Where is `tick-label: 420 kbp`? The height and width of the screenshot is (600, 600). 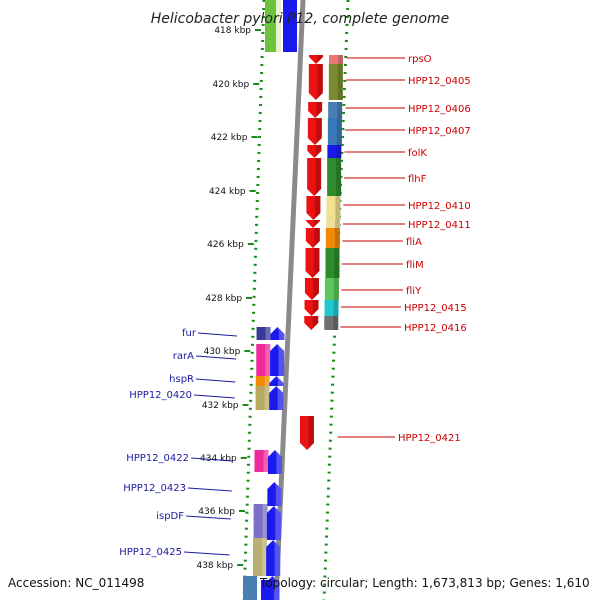
tick-label: 420 kbp is located at coordinates (231, 85).